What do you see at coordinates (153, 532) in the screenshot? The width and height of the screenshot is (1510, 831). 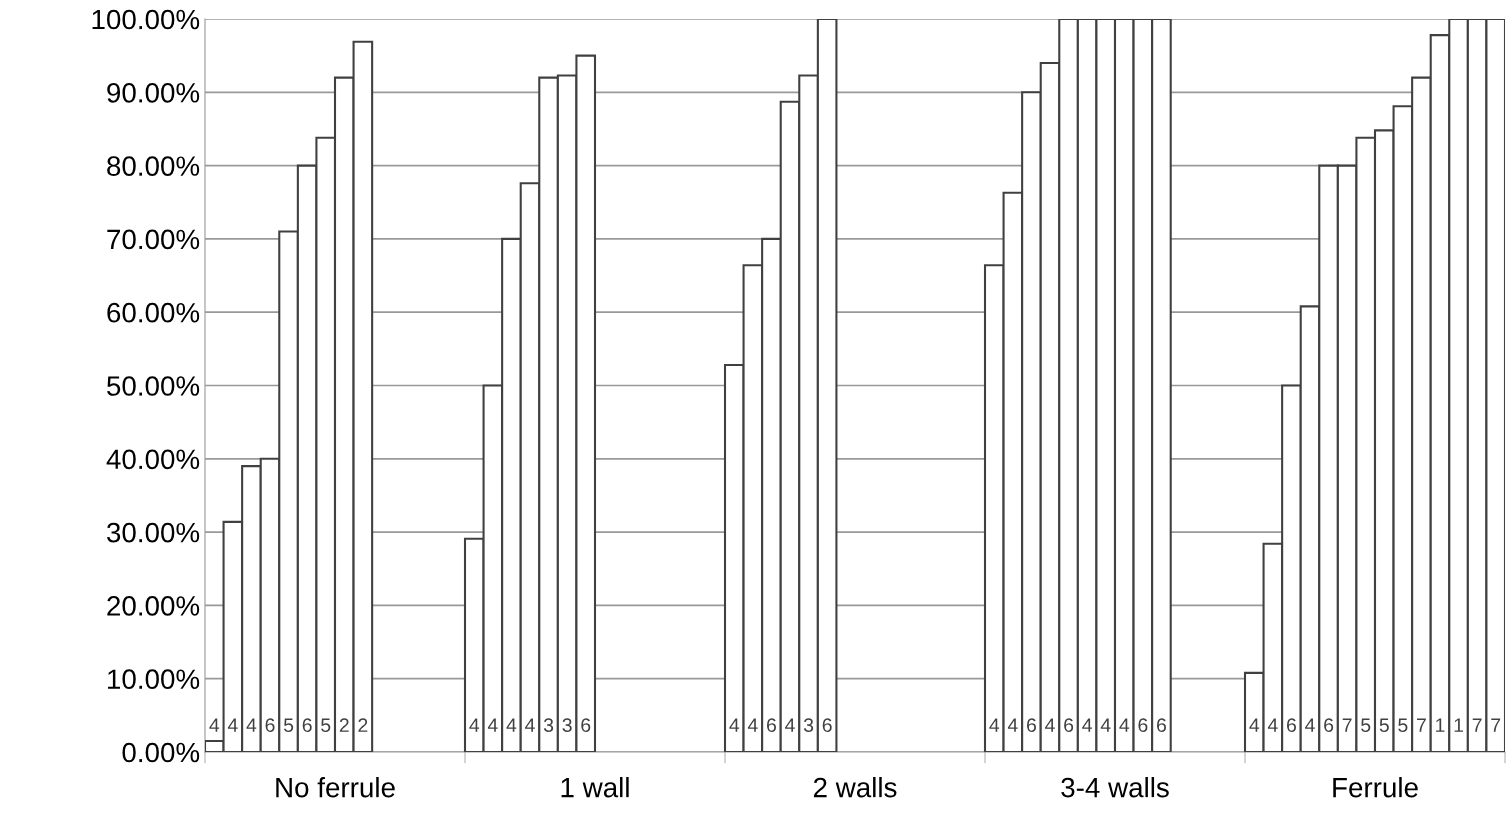 I see `y-tick-label: 30.00%` at bounding box center [153, 532].